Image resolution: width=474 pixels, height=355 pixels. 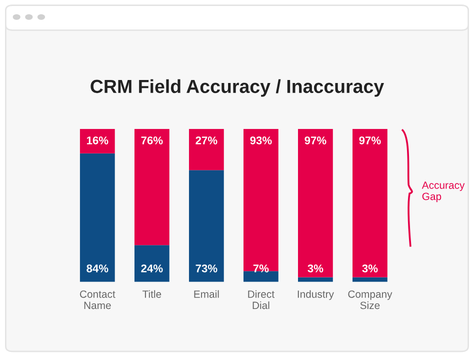 What do you see at coordinates (443, 192) in the screenshot?
I see `text: Accuracy Gap` at bounding box center [443, 192].